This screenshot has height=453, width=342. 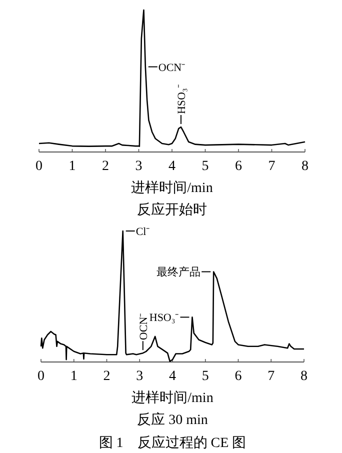 I want to click on text: 反应开始时, so click(x=172, y=210).